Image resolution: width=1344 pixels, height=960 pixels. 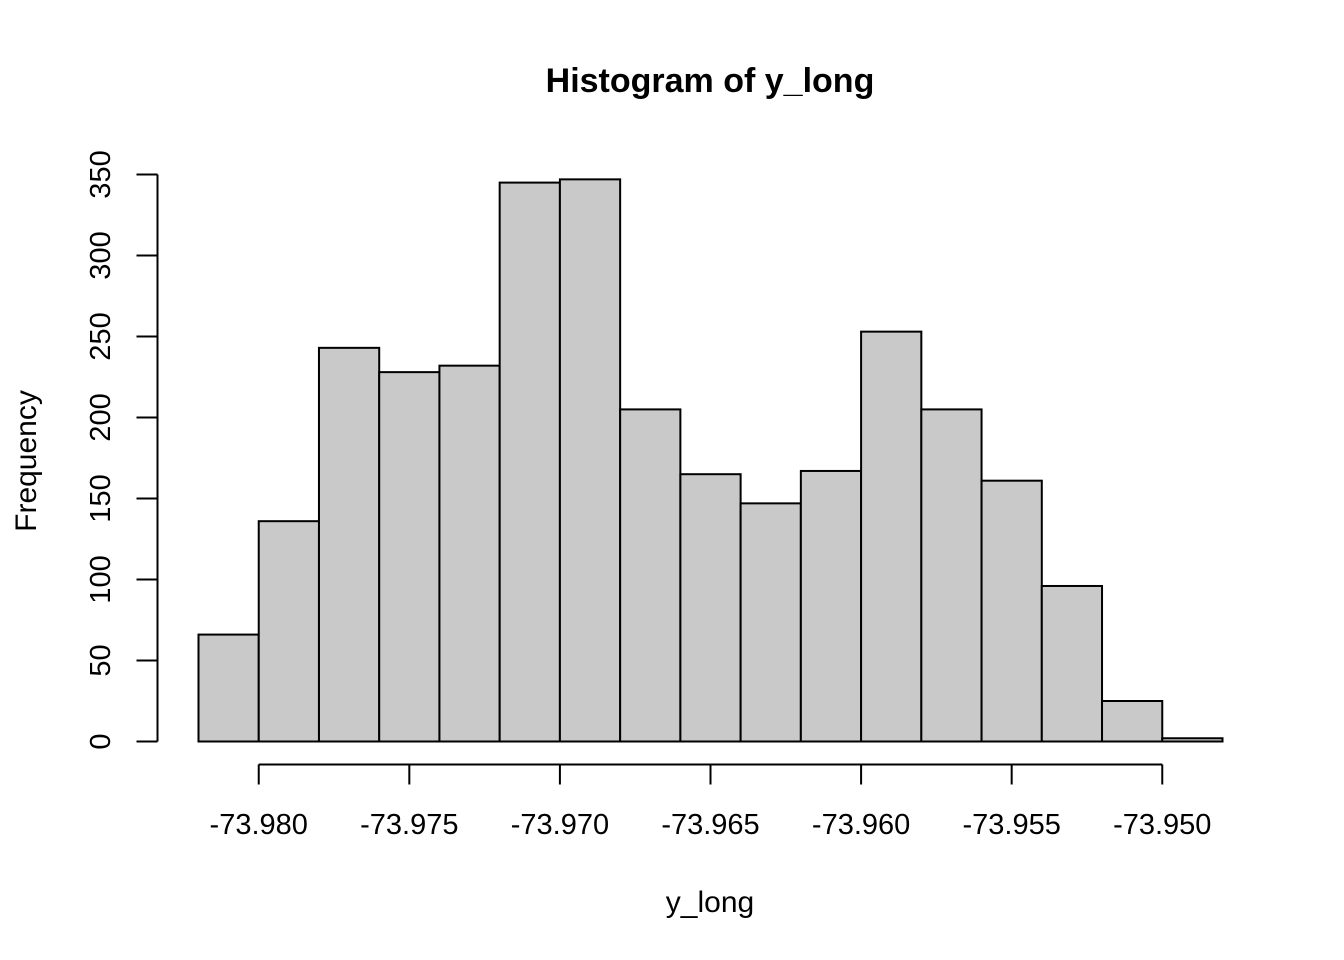 What do you see at coordinates (710, 902) in the screenshot?
I see `x-axis-label: y_long` at bounding box center [710, 902].